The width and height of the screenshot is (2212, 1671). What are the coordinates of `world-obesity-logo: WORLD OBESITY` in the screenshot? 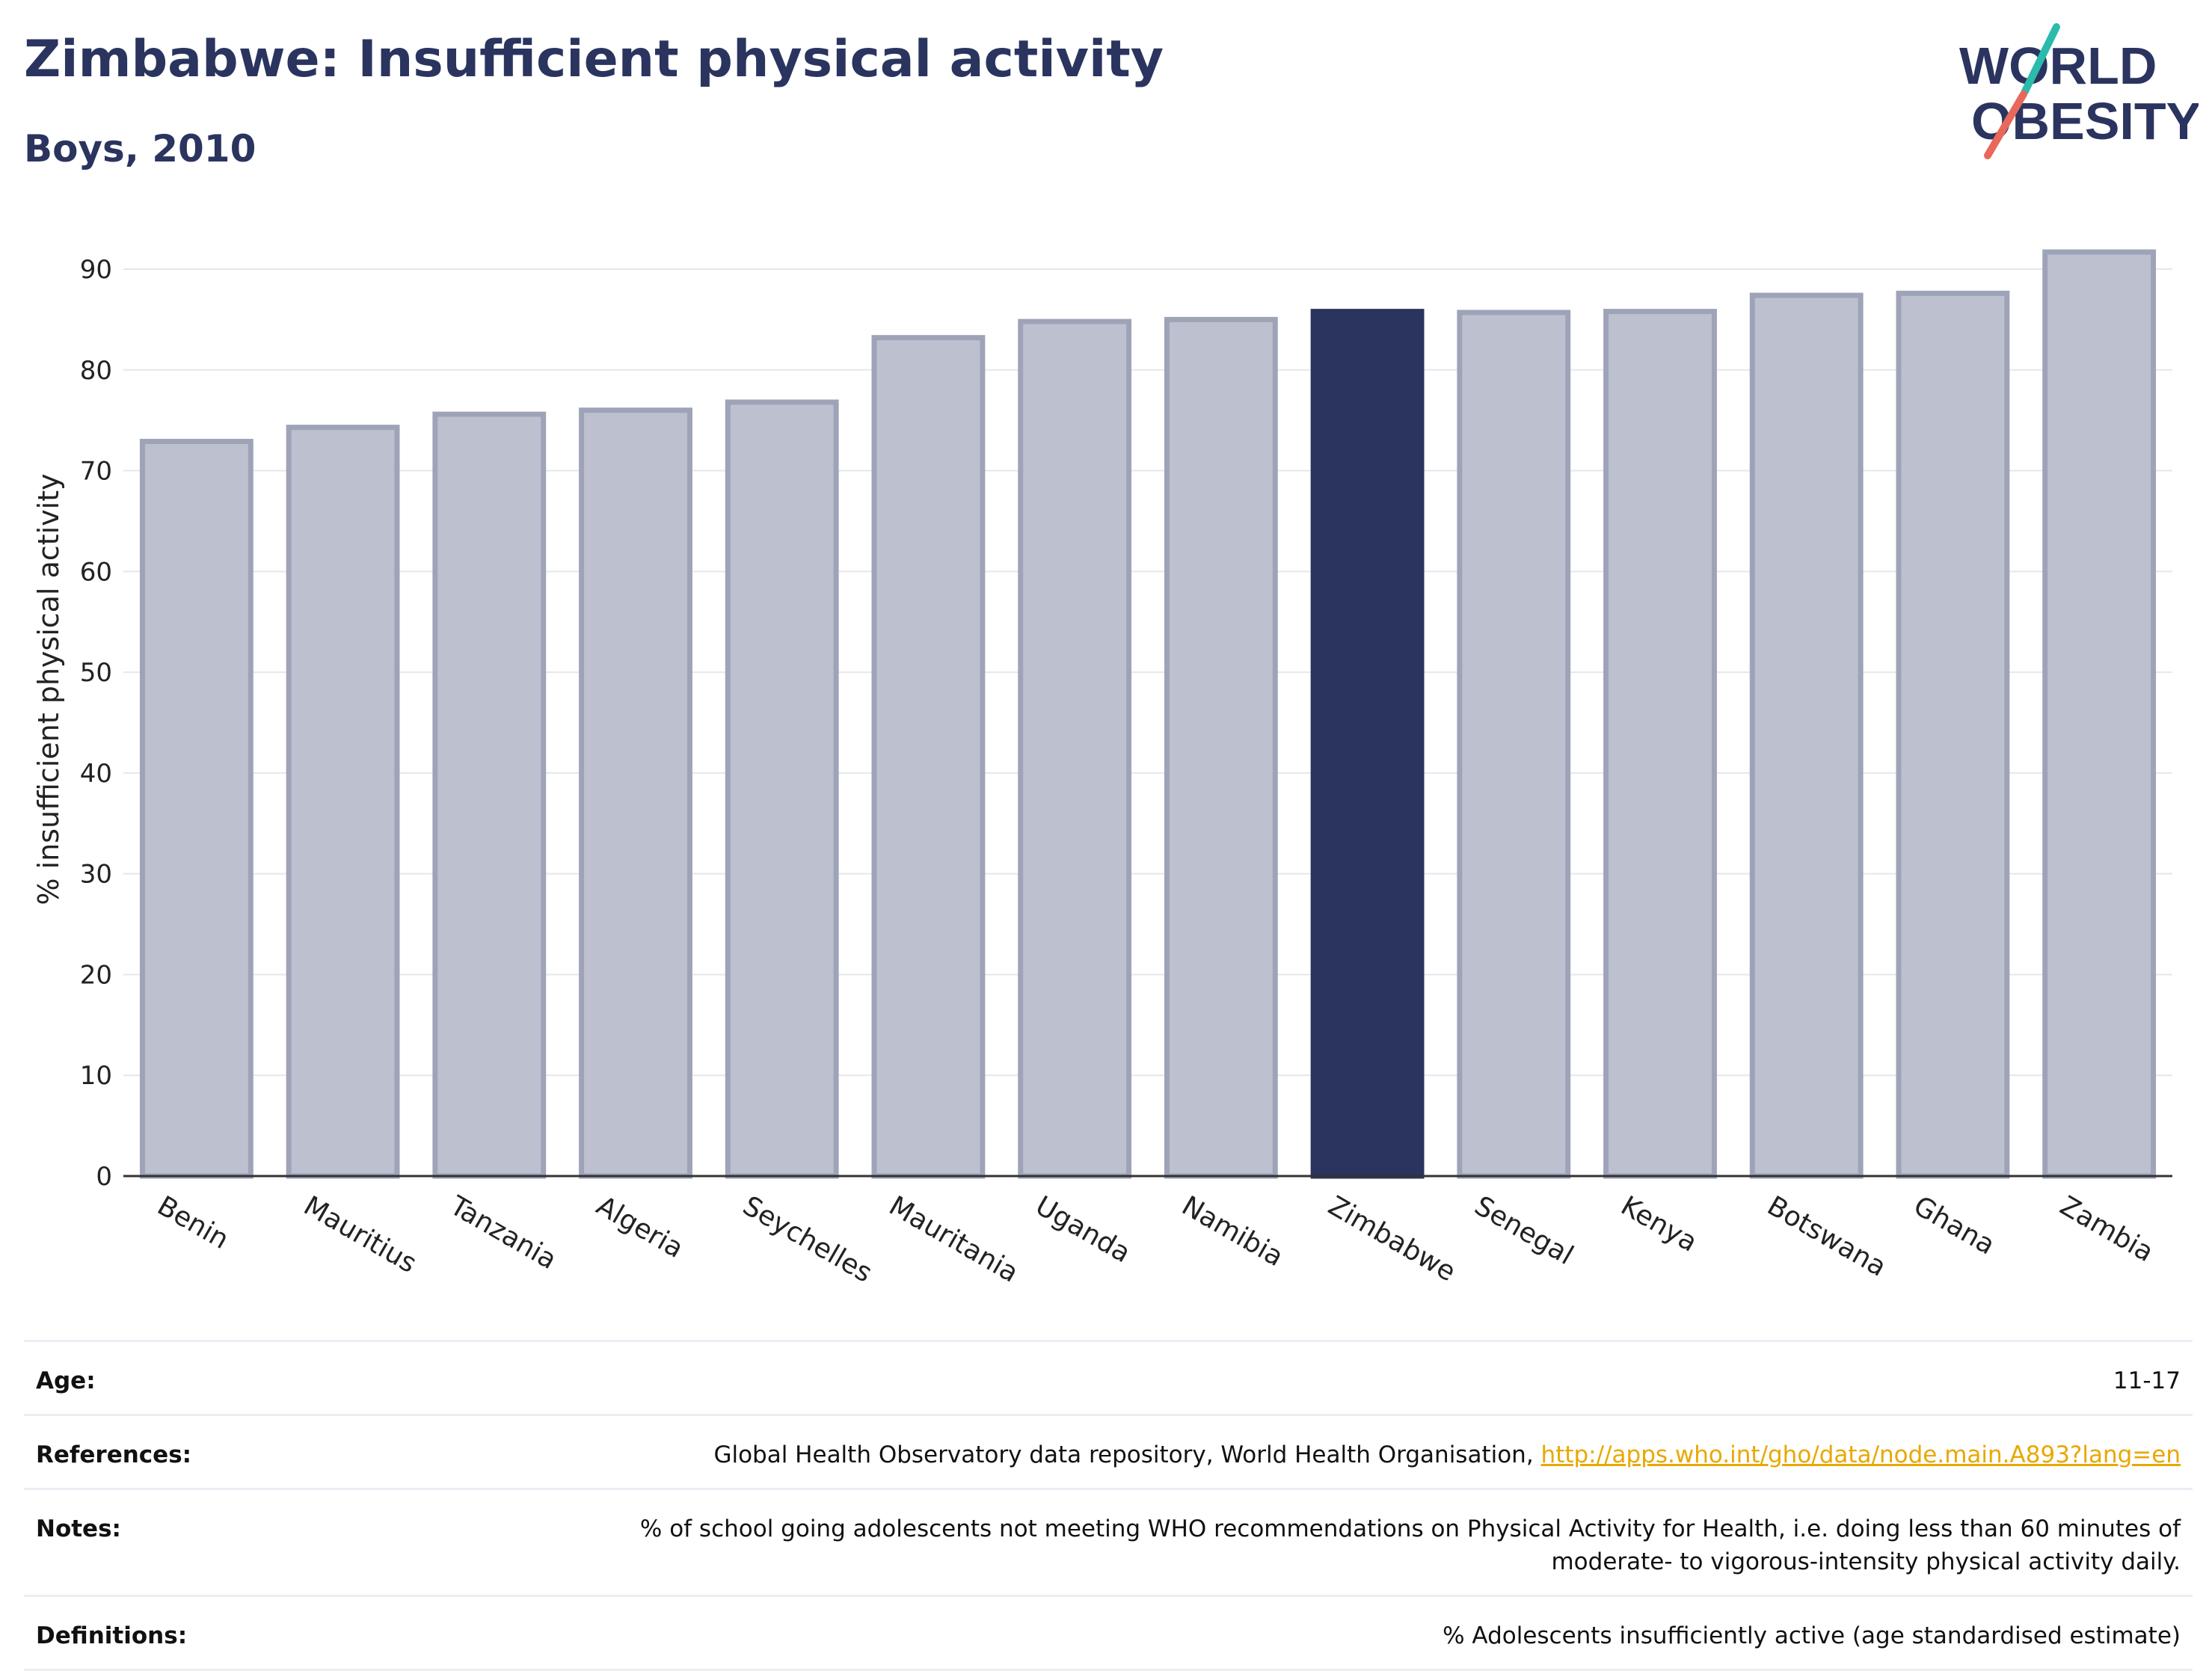 It's located at (2079, 91).